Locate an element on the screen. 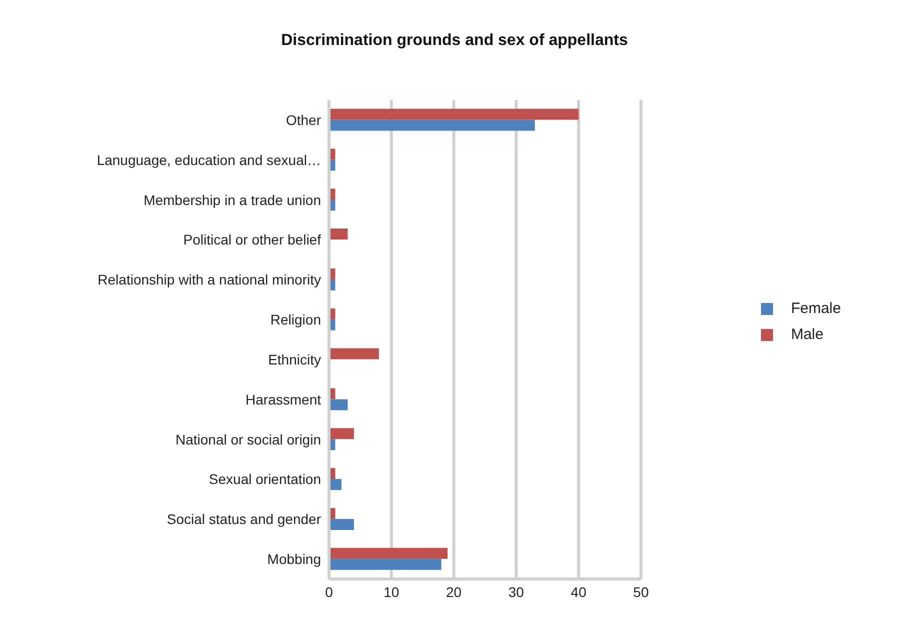  x-tick-label: 40 is located at coordinates (578, 592).